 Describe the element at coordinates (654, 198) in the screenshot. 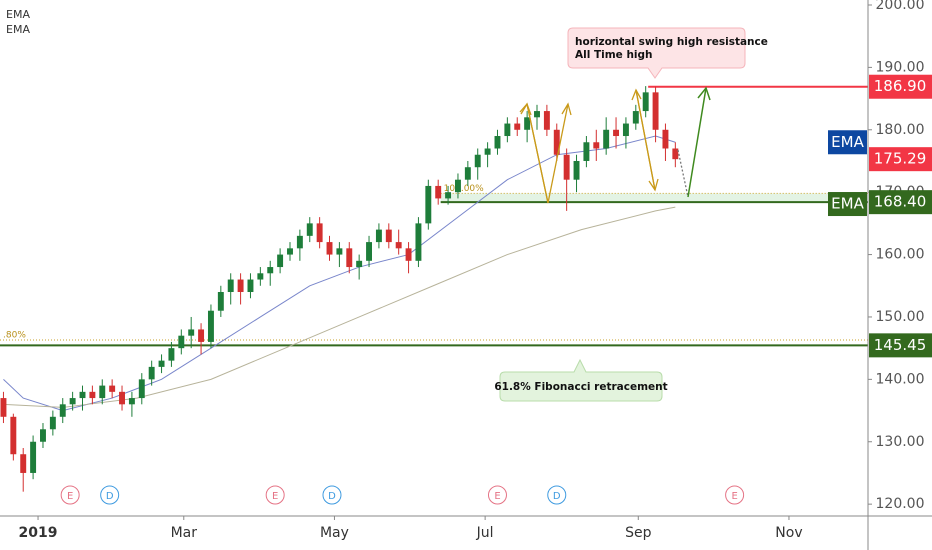

I see `support-zone` at that location.